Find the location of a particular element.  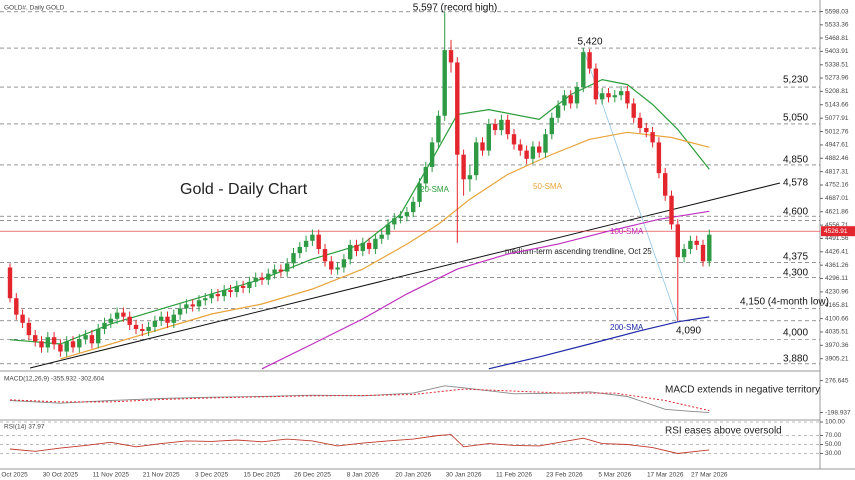

y-tick-label: 5533.36 is located at coordinates (837, 25).